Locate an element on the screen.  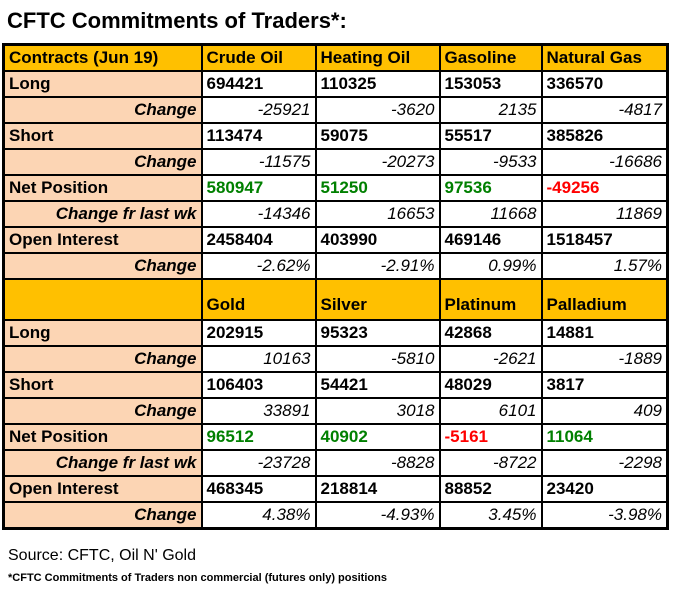
table-row: Change 33891 3018 6101 409 is located at coordinates (335, 411).